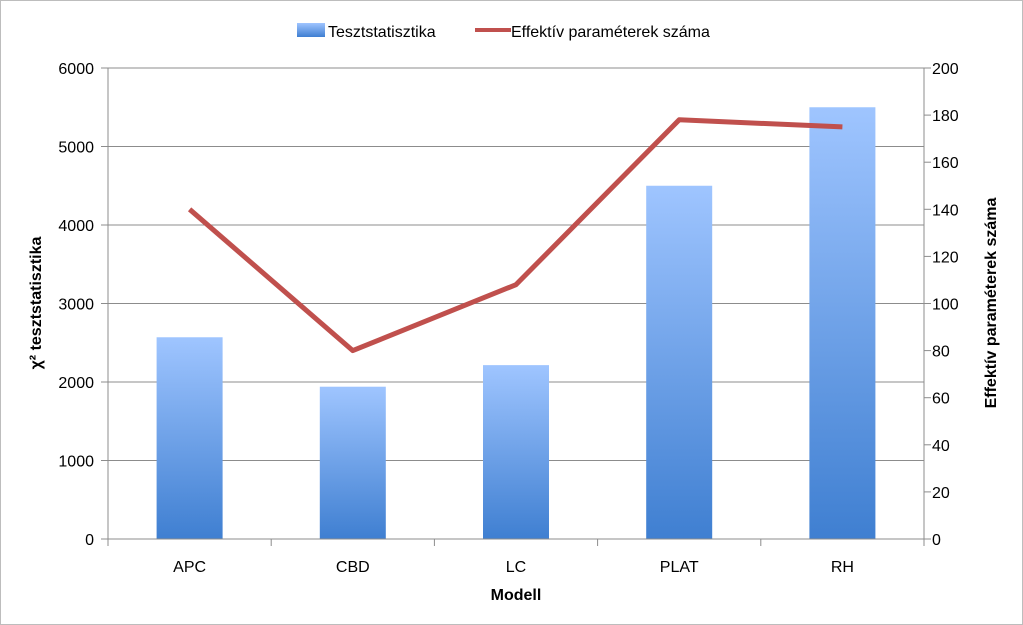  I want to click on x-axis-title: Modell, so click(516, 595).